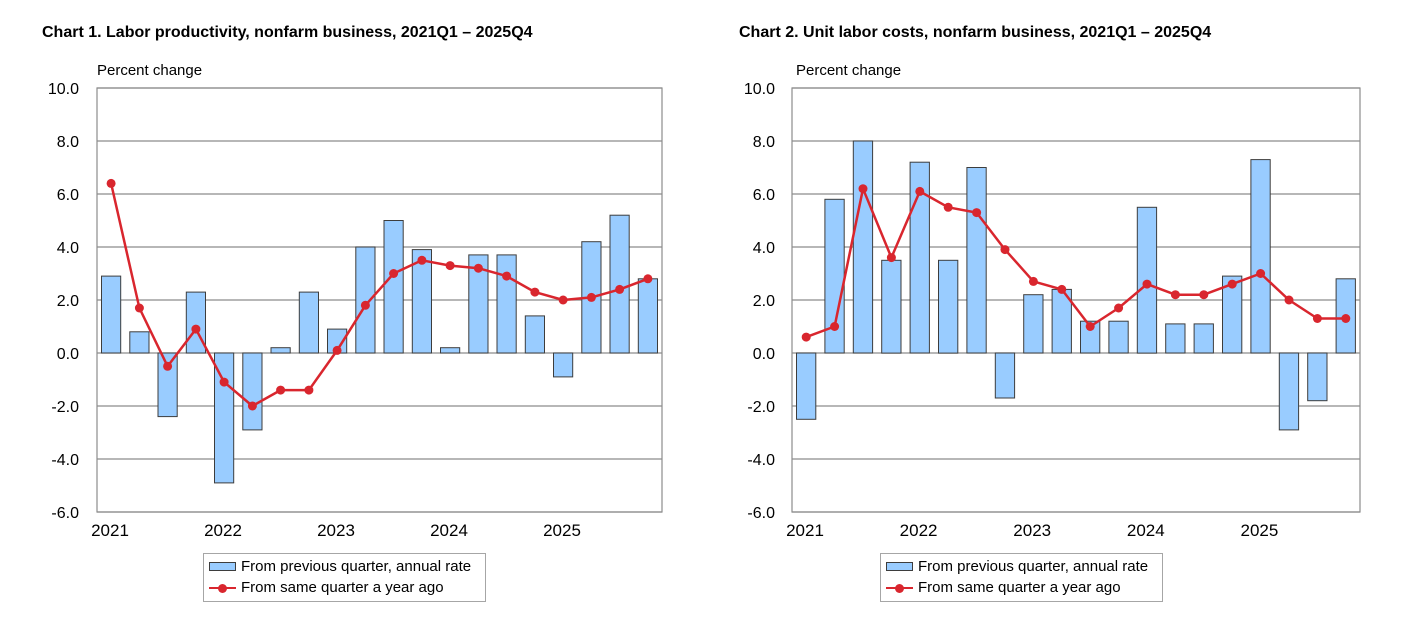 Image resolution: width=1410 pixels, height=618 pixels. What do you see at coordinates (63, 89) in the screenshot?
I see `y-tick-label: 10.0` at bounding box center [63, 89].